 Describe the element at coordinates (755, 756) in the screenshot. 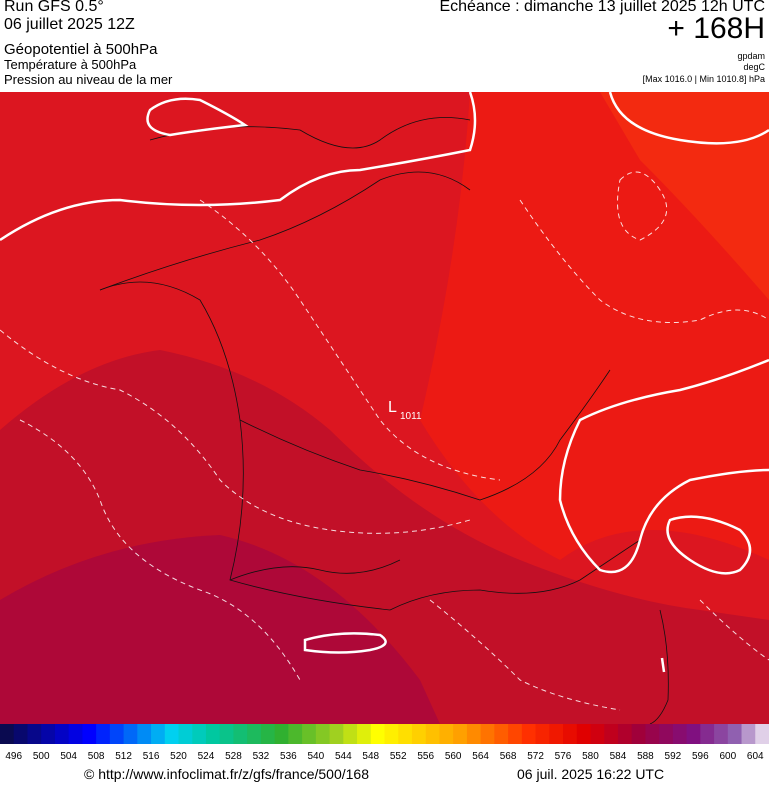

I see `scale-label: 604` at that location.